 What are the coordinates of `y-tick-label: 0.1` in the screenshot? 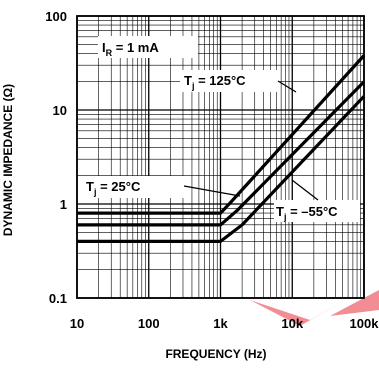 It's located at (58, 298).